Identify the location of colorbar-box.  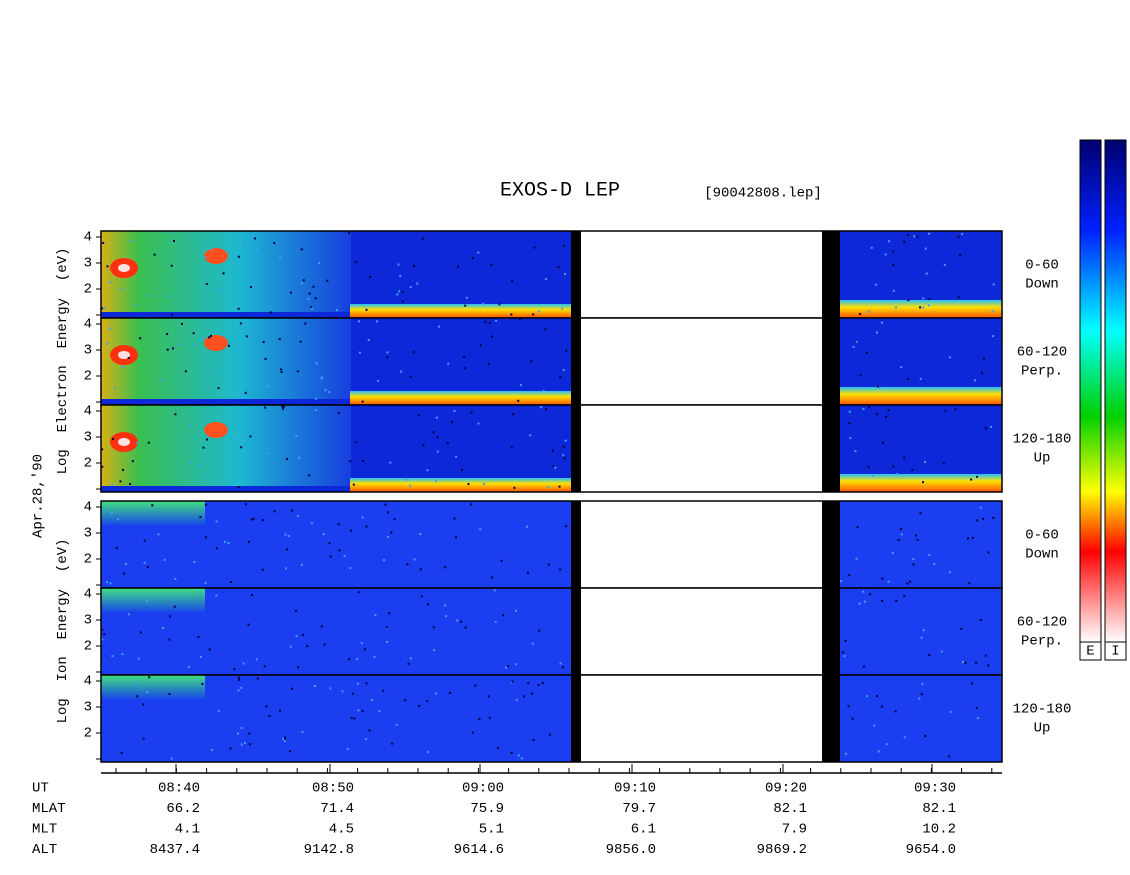
(1115, 651).